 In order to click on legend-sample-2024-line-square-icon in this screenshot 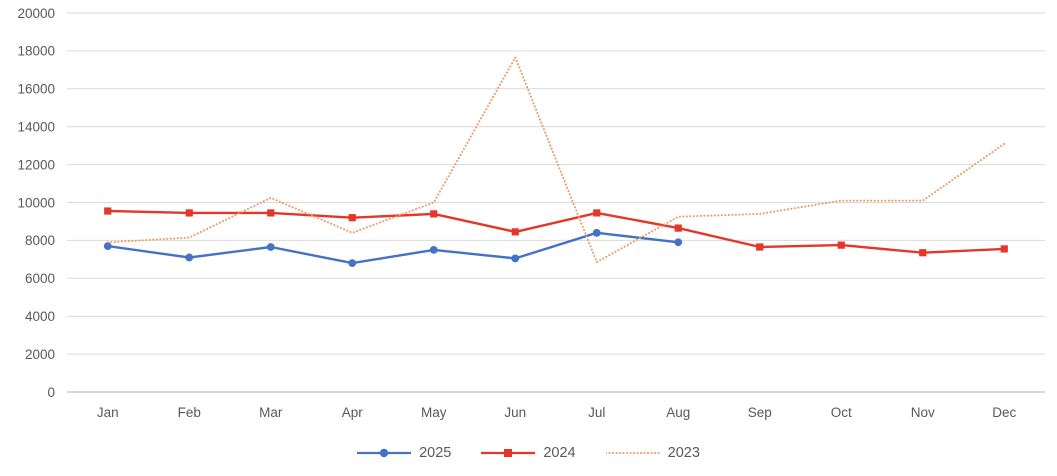, I will do `click(508, 453)`.